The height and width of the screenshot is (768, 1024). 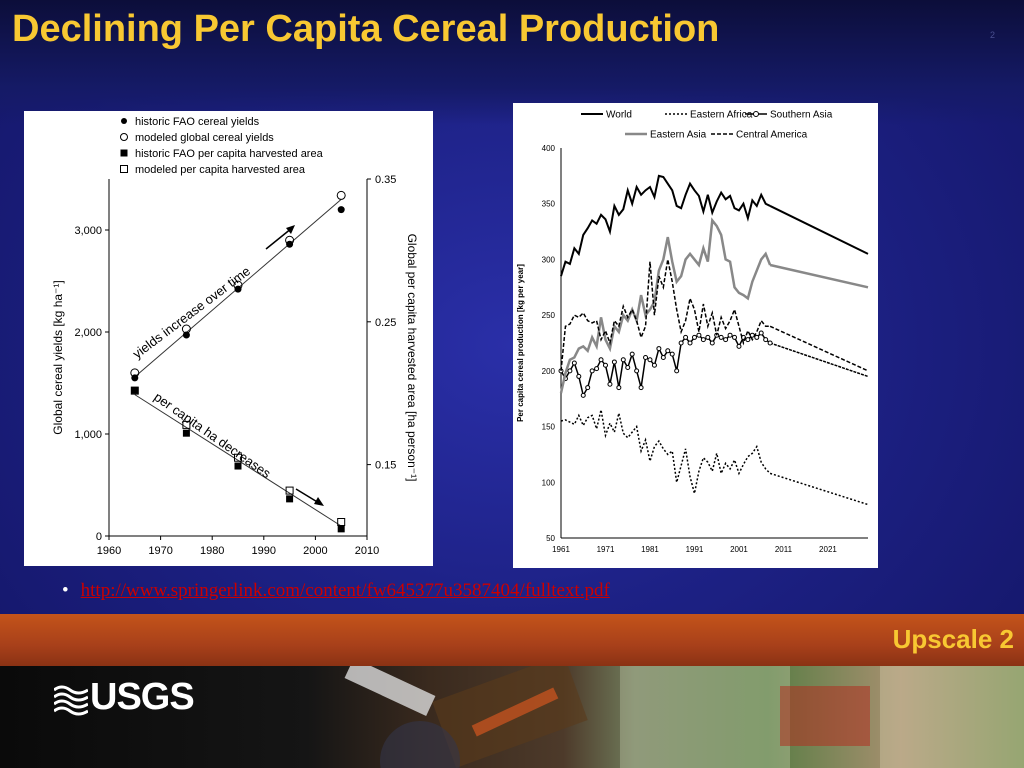 I want to click on projection-line-eastern-asia, so click(x=819, y=276).